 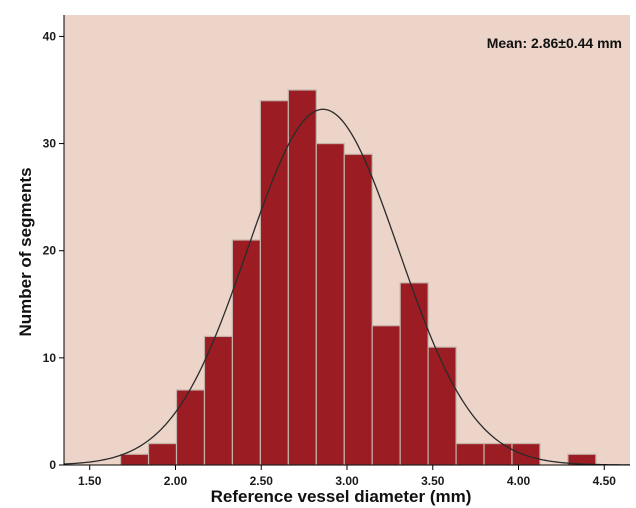 What do you see at coordinates (341, 496) in the screenshot?
I see `x-axis-title: Reference vessel diameter (mm)` at bounding box center [341, 496].